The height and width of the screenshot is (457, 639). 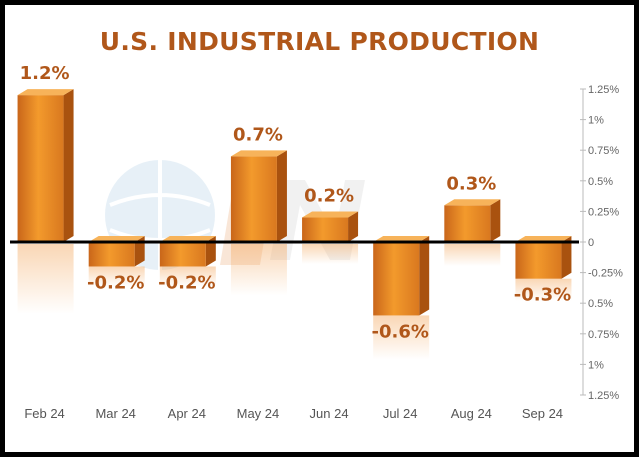 I want to click on x-tick-label: Jul 24, so click(x=400, y=413).